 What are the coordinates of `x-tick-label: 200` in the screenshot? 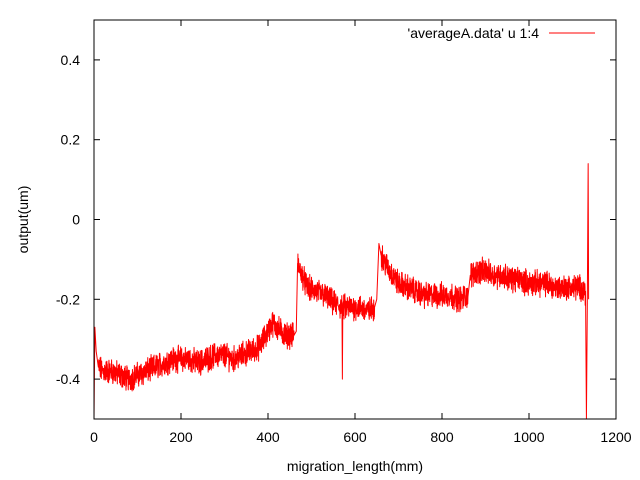 It's located at (181, 437).